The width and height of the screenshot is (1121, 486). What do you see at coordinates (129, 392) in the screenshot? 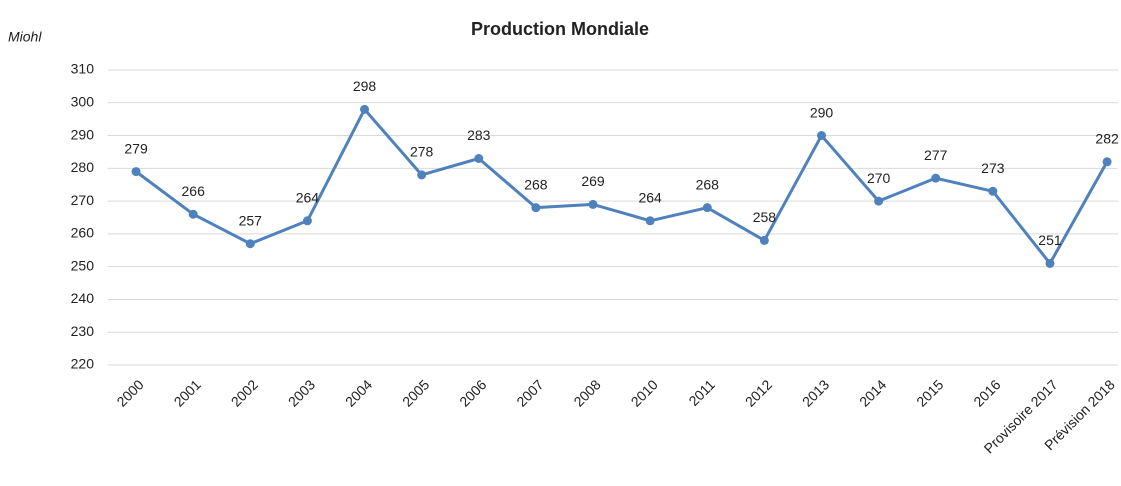
I see `x-tick-label: 2000` at bounding box center [129, 392].